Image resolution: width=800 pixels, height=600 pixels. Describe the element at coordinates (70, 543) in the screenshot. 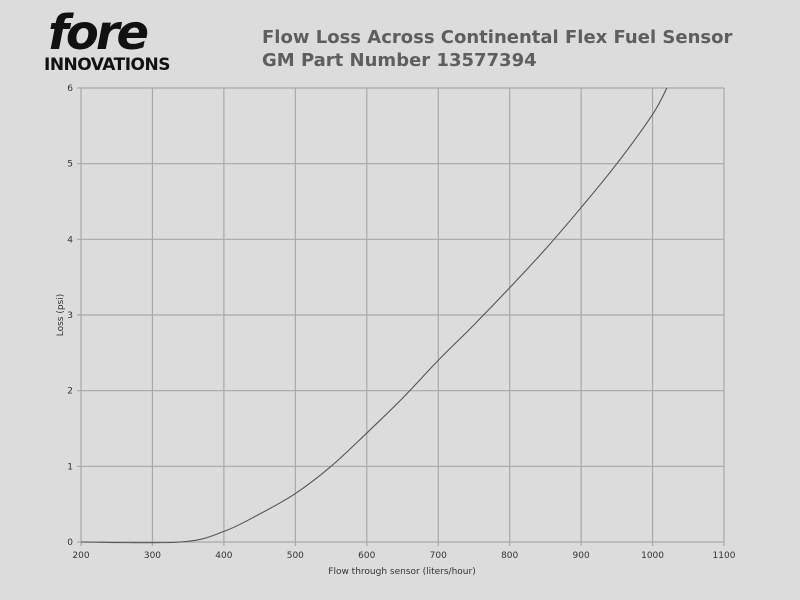

I see `y-tick-label: 0` at that location.